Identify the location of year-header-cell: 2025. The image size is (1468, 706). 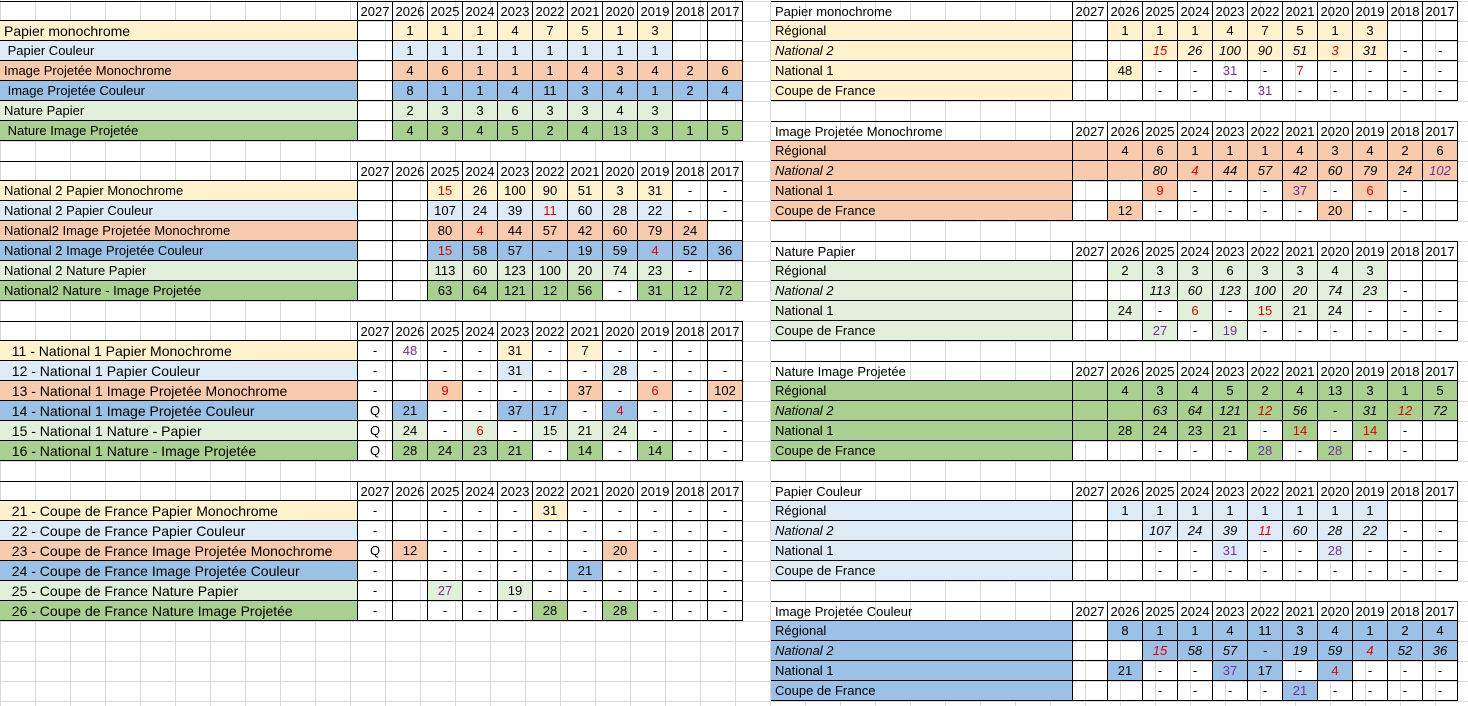
(1160, 491).